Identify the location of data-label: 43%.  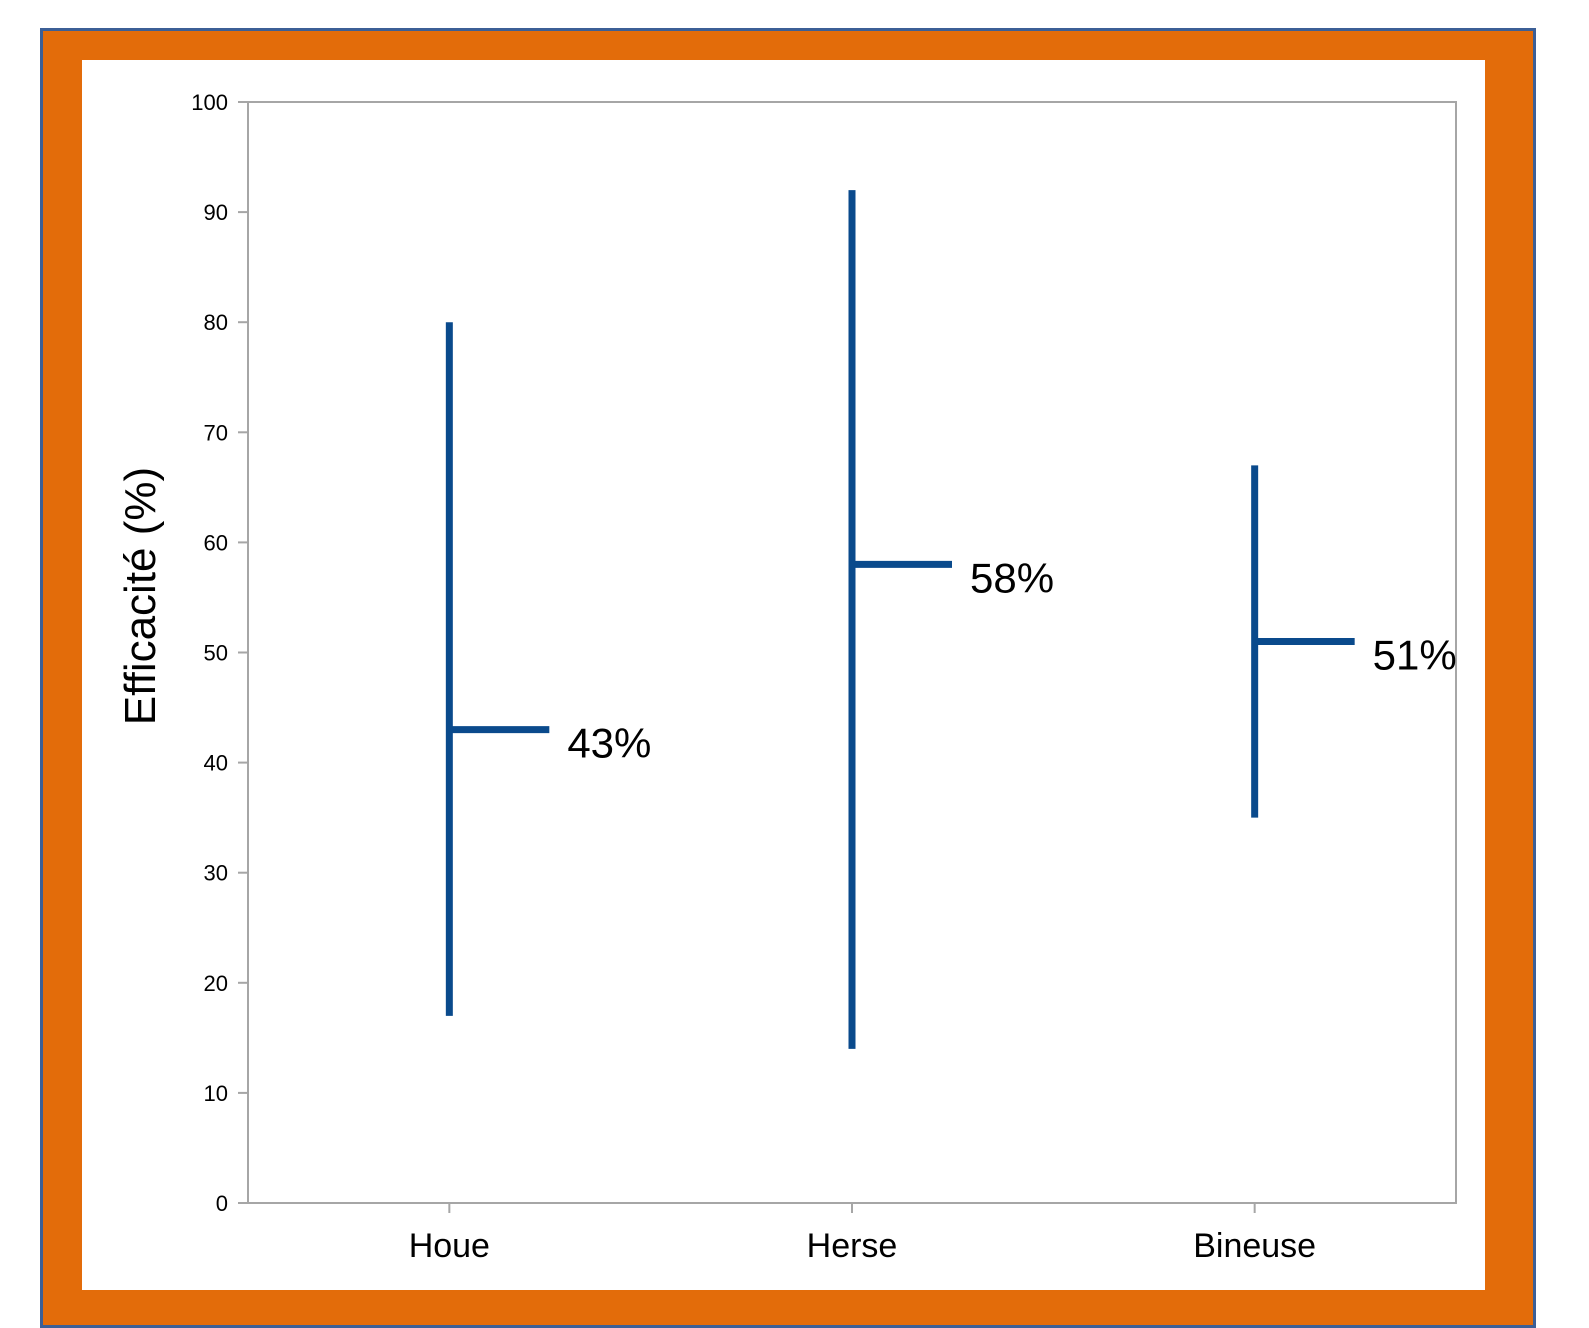
(609, 743).